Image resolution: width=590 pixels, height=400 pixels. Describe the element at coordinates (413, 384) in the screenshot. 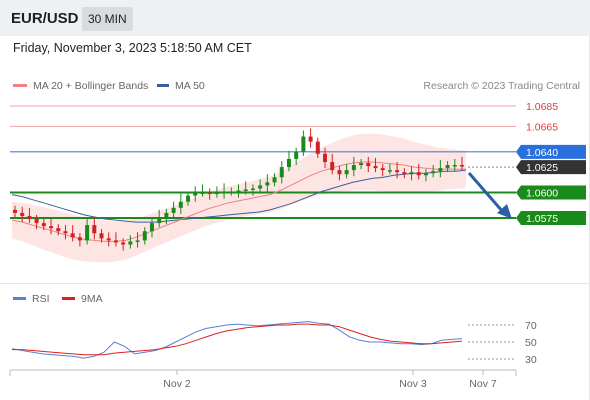

I see `x-tick-label: Nov 3` at that location.